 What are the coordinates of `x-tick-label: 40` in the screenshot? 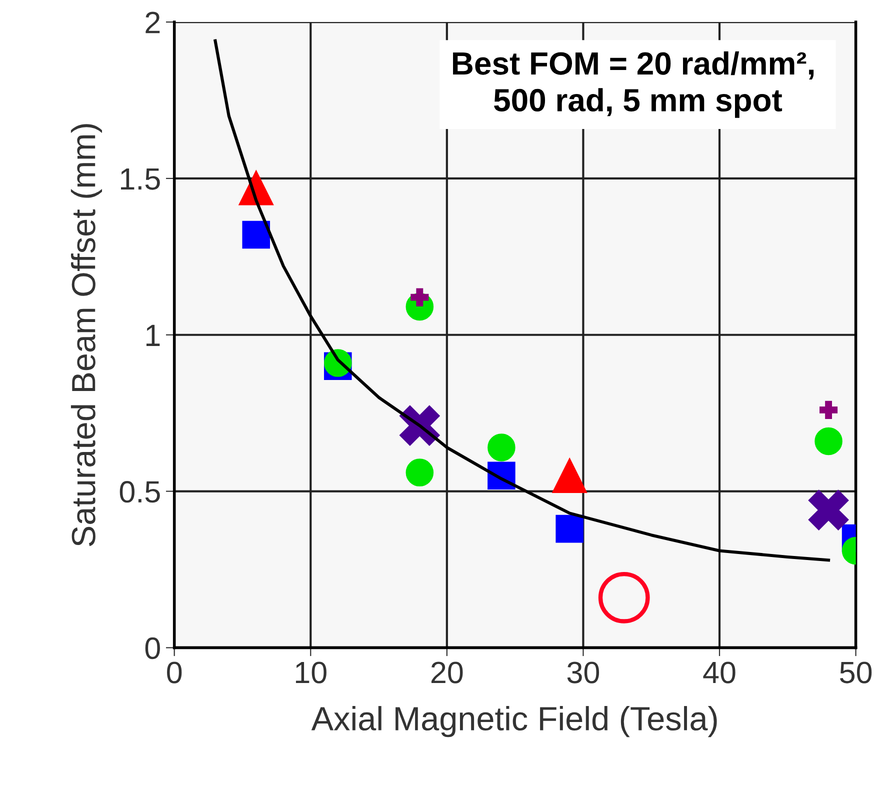 It's located at (719, 673).